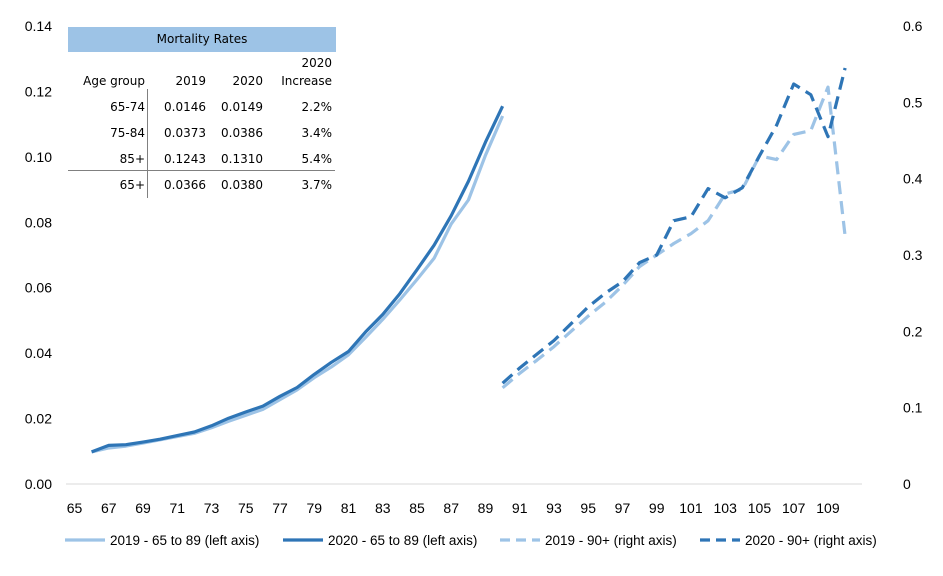  Describe the element at coordinates (132, 159) in the screenshot. I see `cell-age: 85+` at that location.